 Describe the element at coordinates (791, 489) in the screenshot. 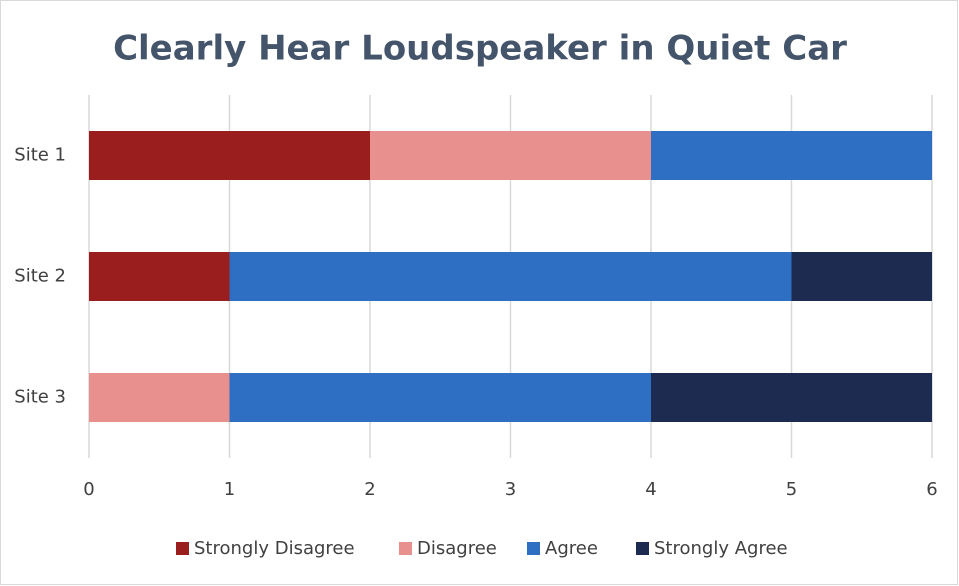

I see `x-tick-label: 5` at that location.